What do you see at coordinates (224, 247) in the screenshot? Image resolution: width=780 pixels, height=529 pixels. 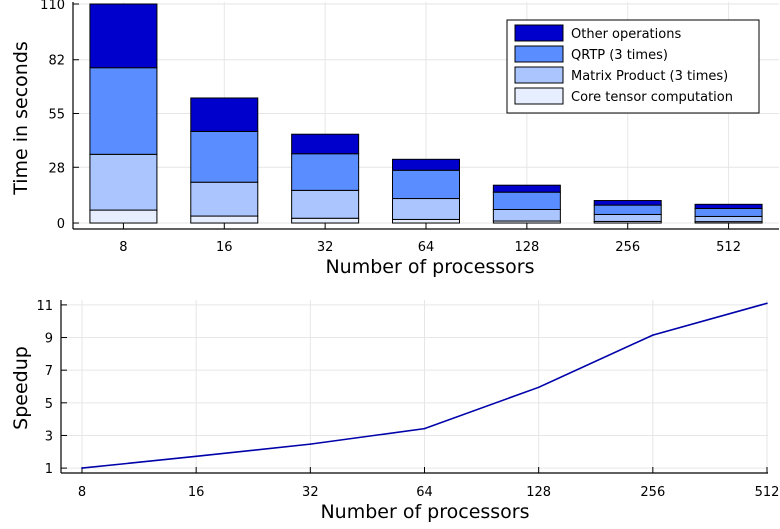 I see `time-x-tick-label: 16` at bounding box center [224, 247].